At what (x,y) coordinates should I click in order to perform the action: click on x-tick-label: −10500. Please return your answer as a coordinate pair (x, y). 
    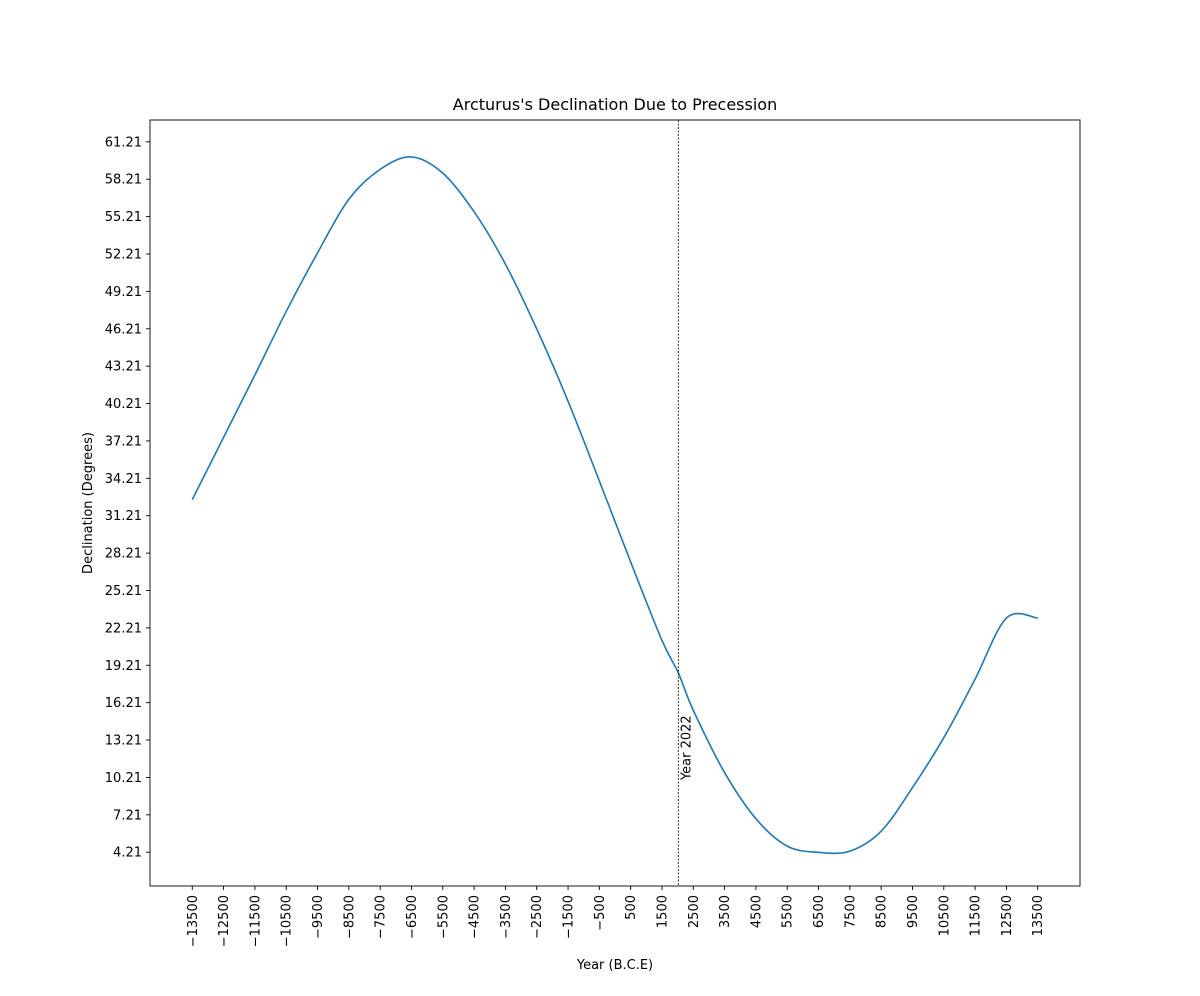
    Looking at the image, I should click on (287, 921).